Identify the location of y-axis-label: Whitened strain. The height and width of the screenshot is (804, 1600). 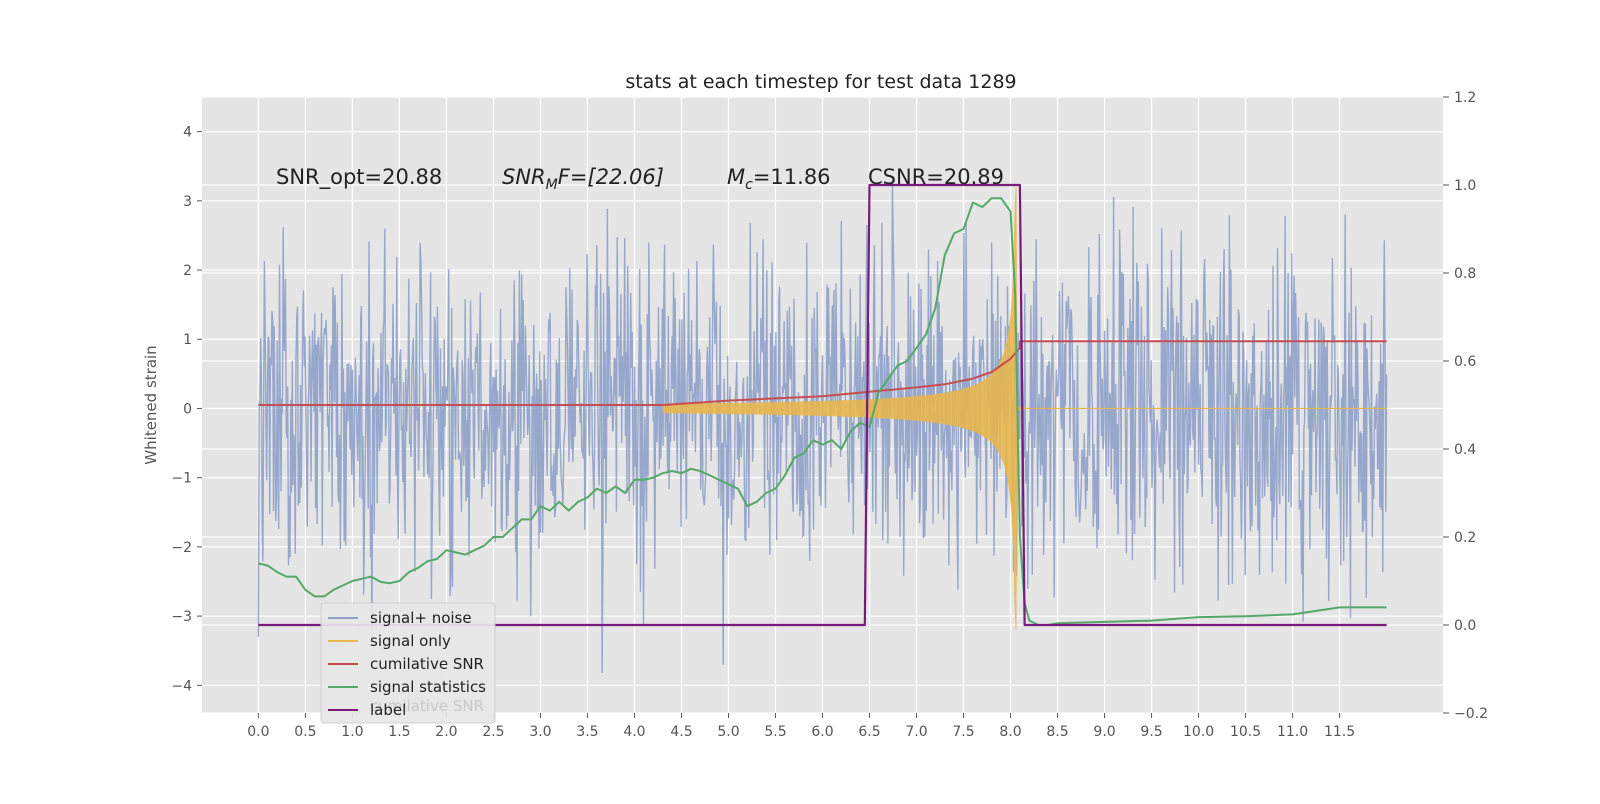
(151, 404).